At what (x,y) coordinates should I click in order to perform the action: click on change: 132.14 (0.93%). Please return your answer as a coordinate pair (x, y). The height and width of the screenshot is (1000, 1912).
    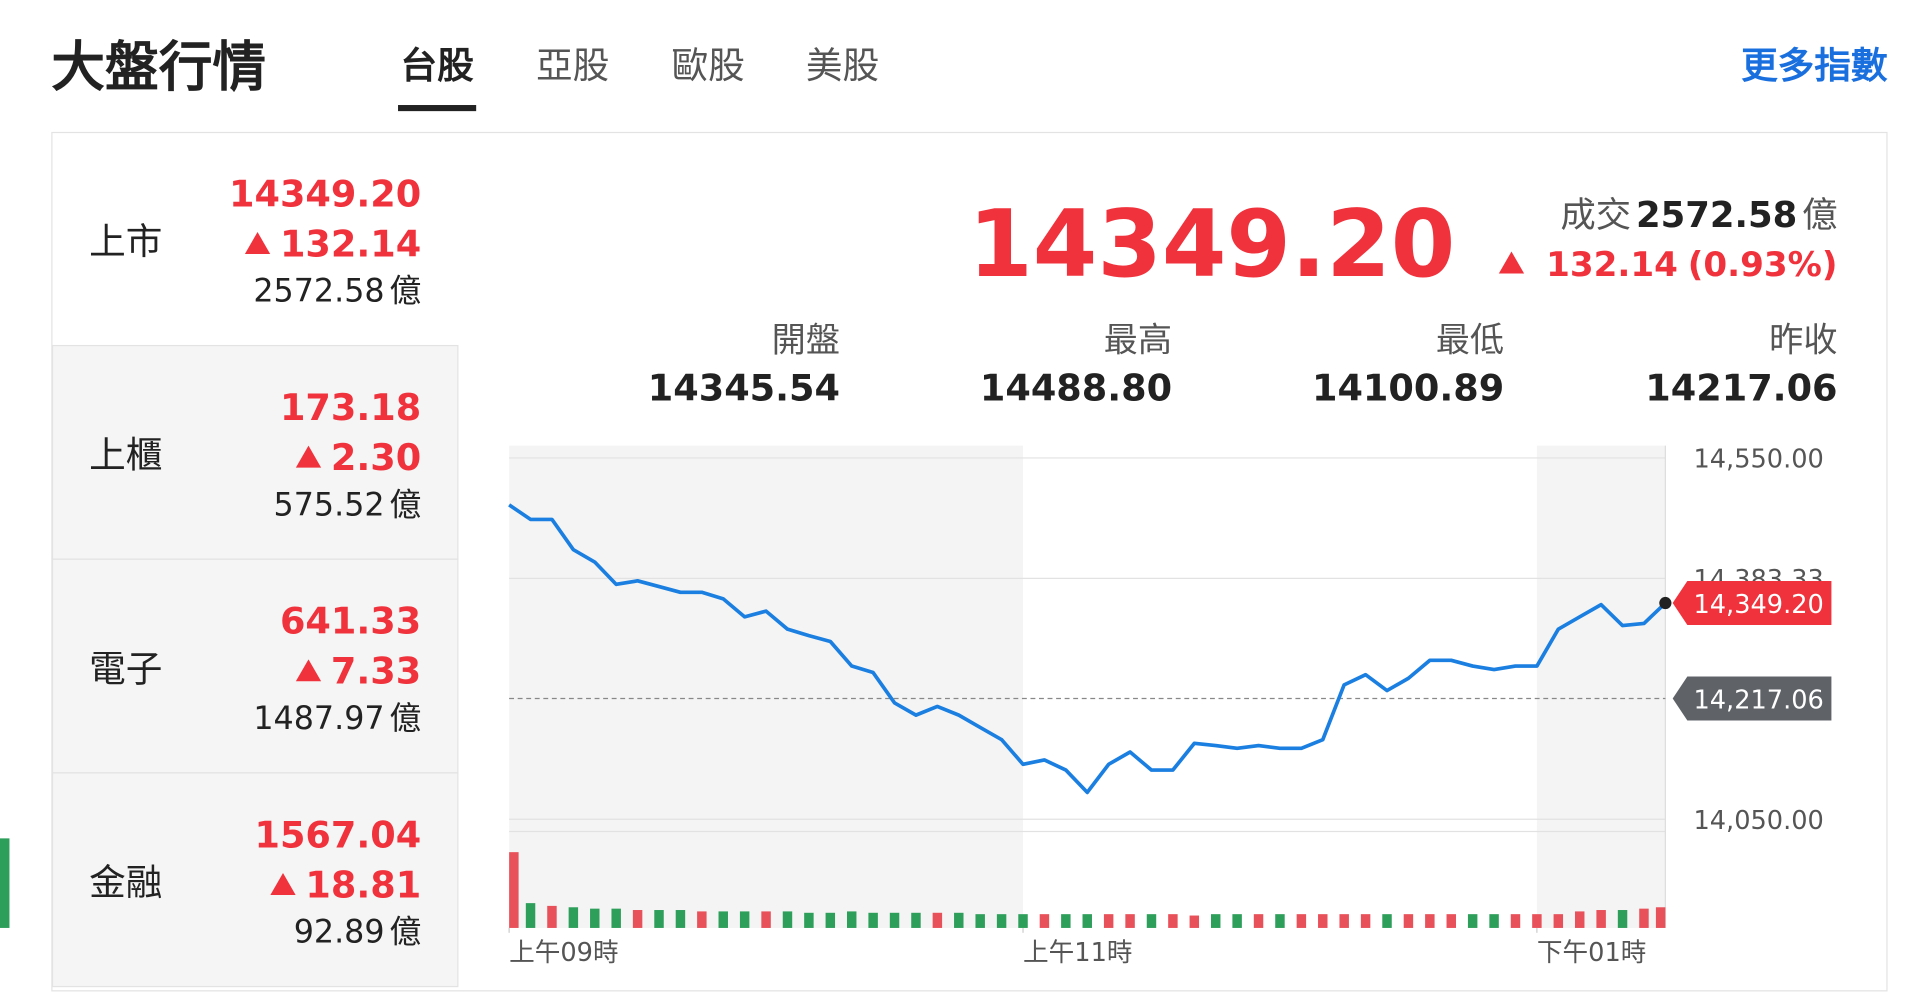
    Looking at the image, I should click on (1691, 265).